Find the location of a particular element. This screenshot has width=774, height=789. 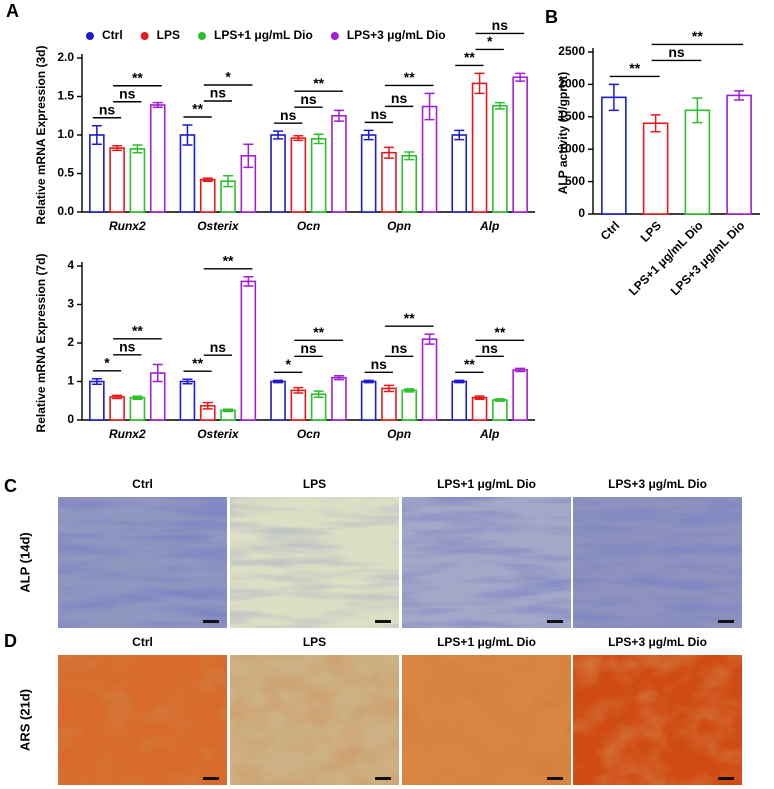

y-tick-label: 1500 is located at coordinates (571, 116).